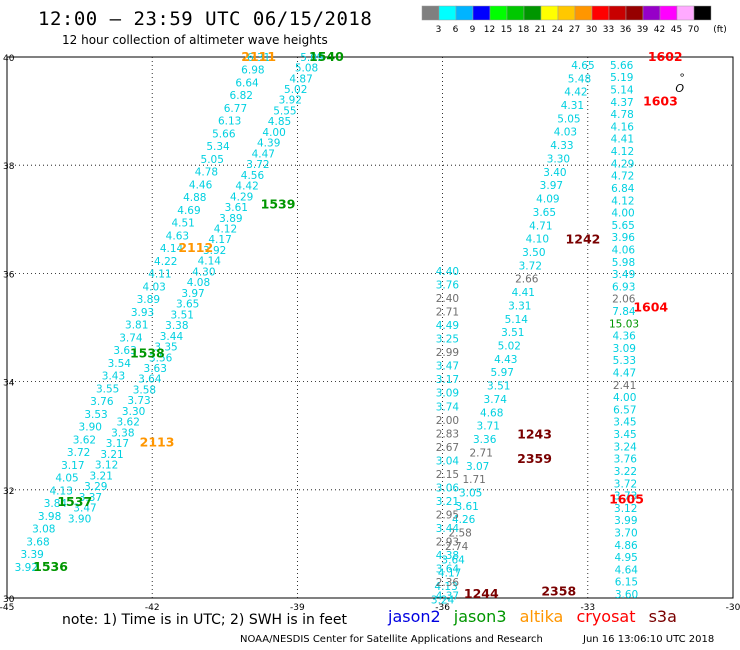 The height and width of the screenshot is (650, 740). I want to click on lat-tick-label: 40, so click(9, 59).